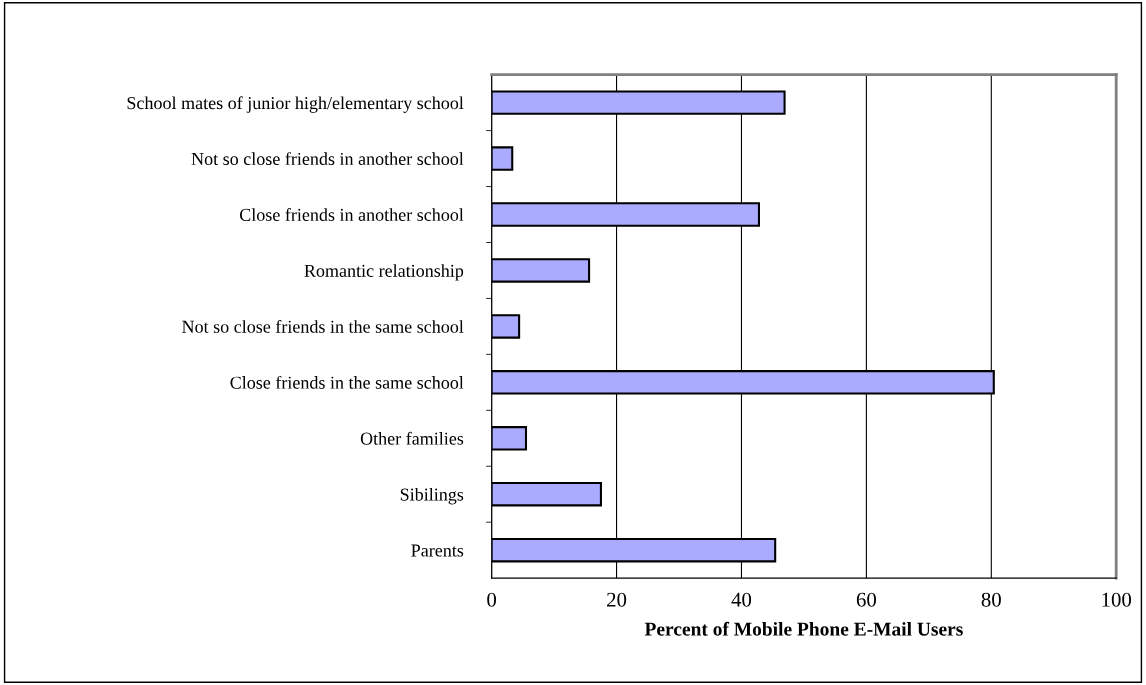  I want to click on x-tick-label: 100, so click(1117, 599).